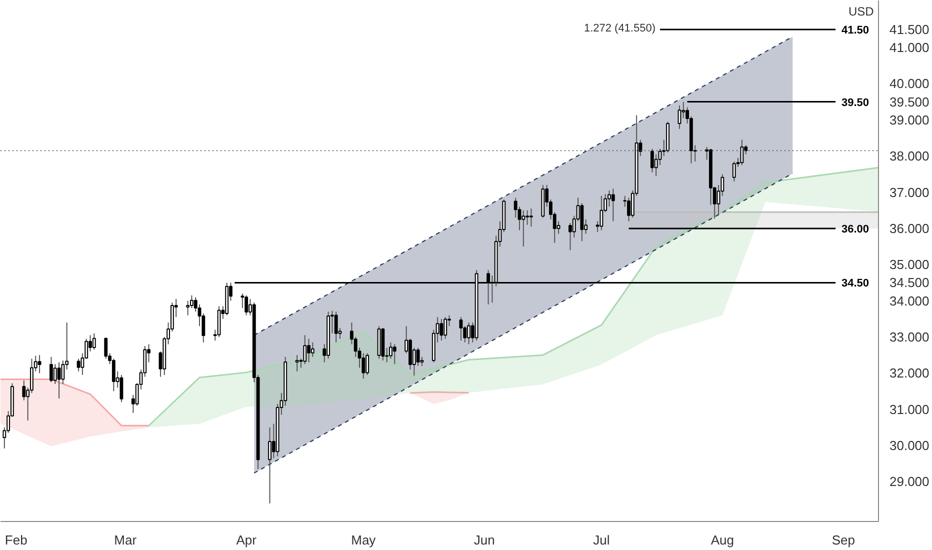  Describe the element at coordinates (910, 482) in the screenshot. I see `y-tick-label: 29.000` at that location.